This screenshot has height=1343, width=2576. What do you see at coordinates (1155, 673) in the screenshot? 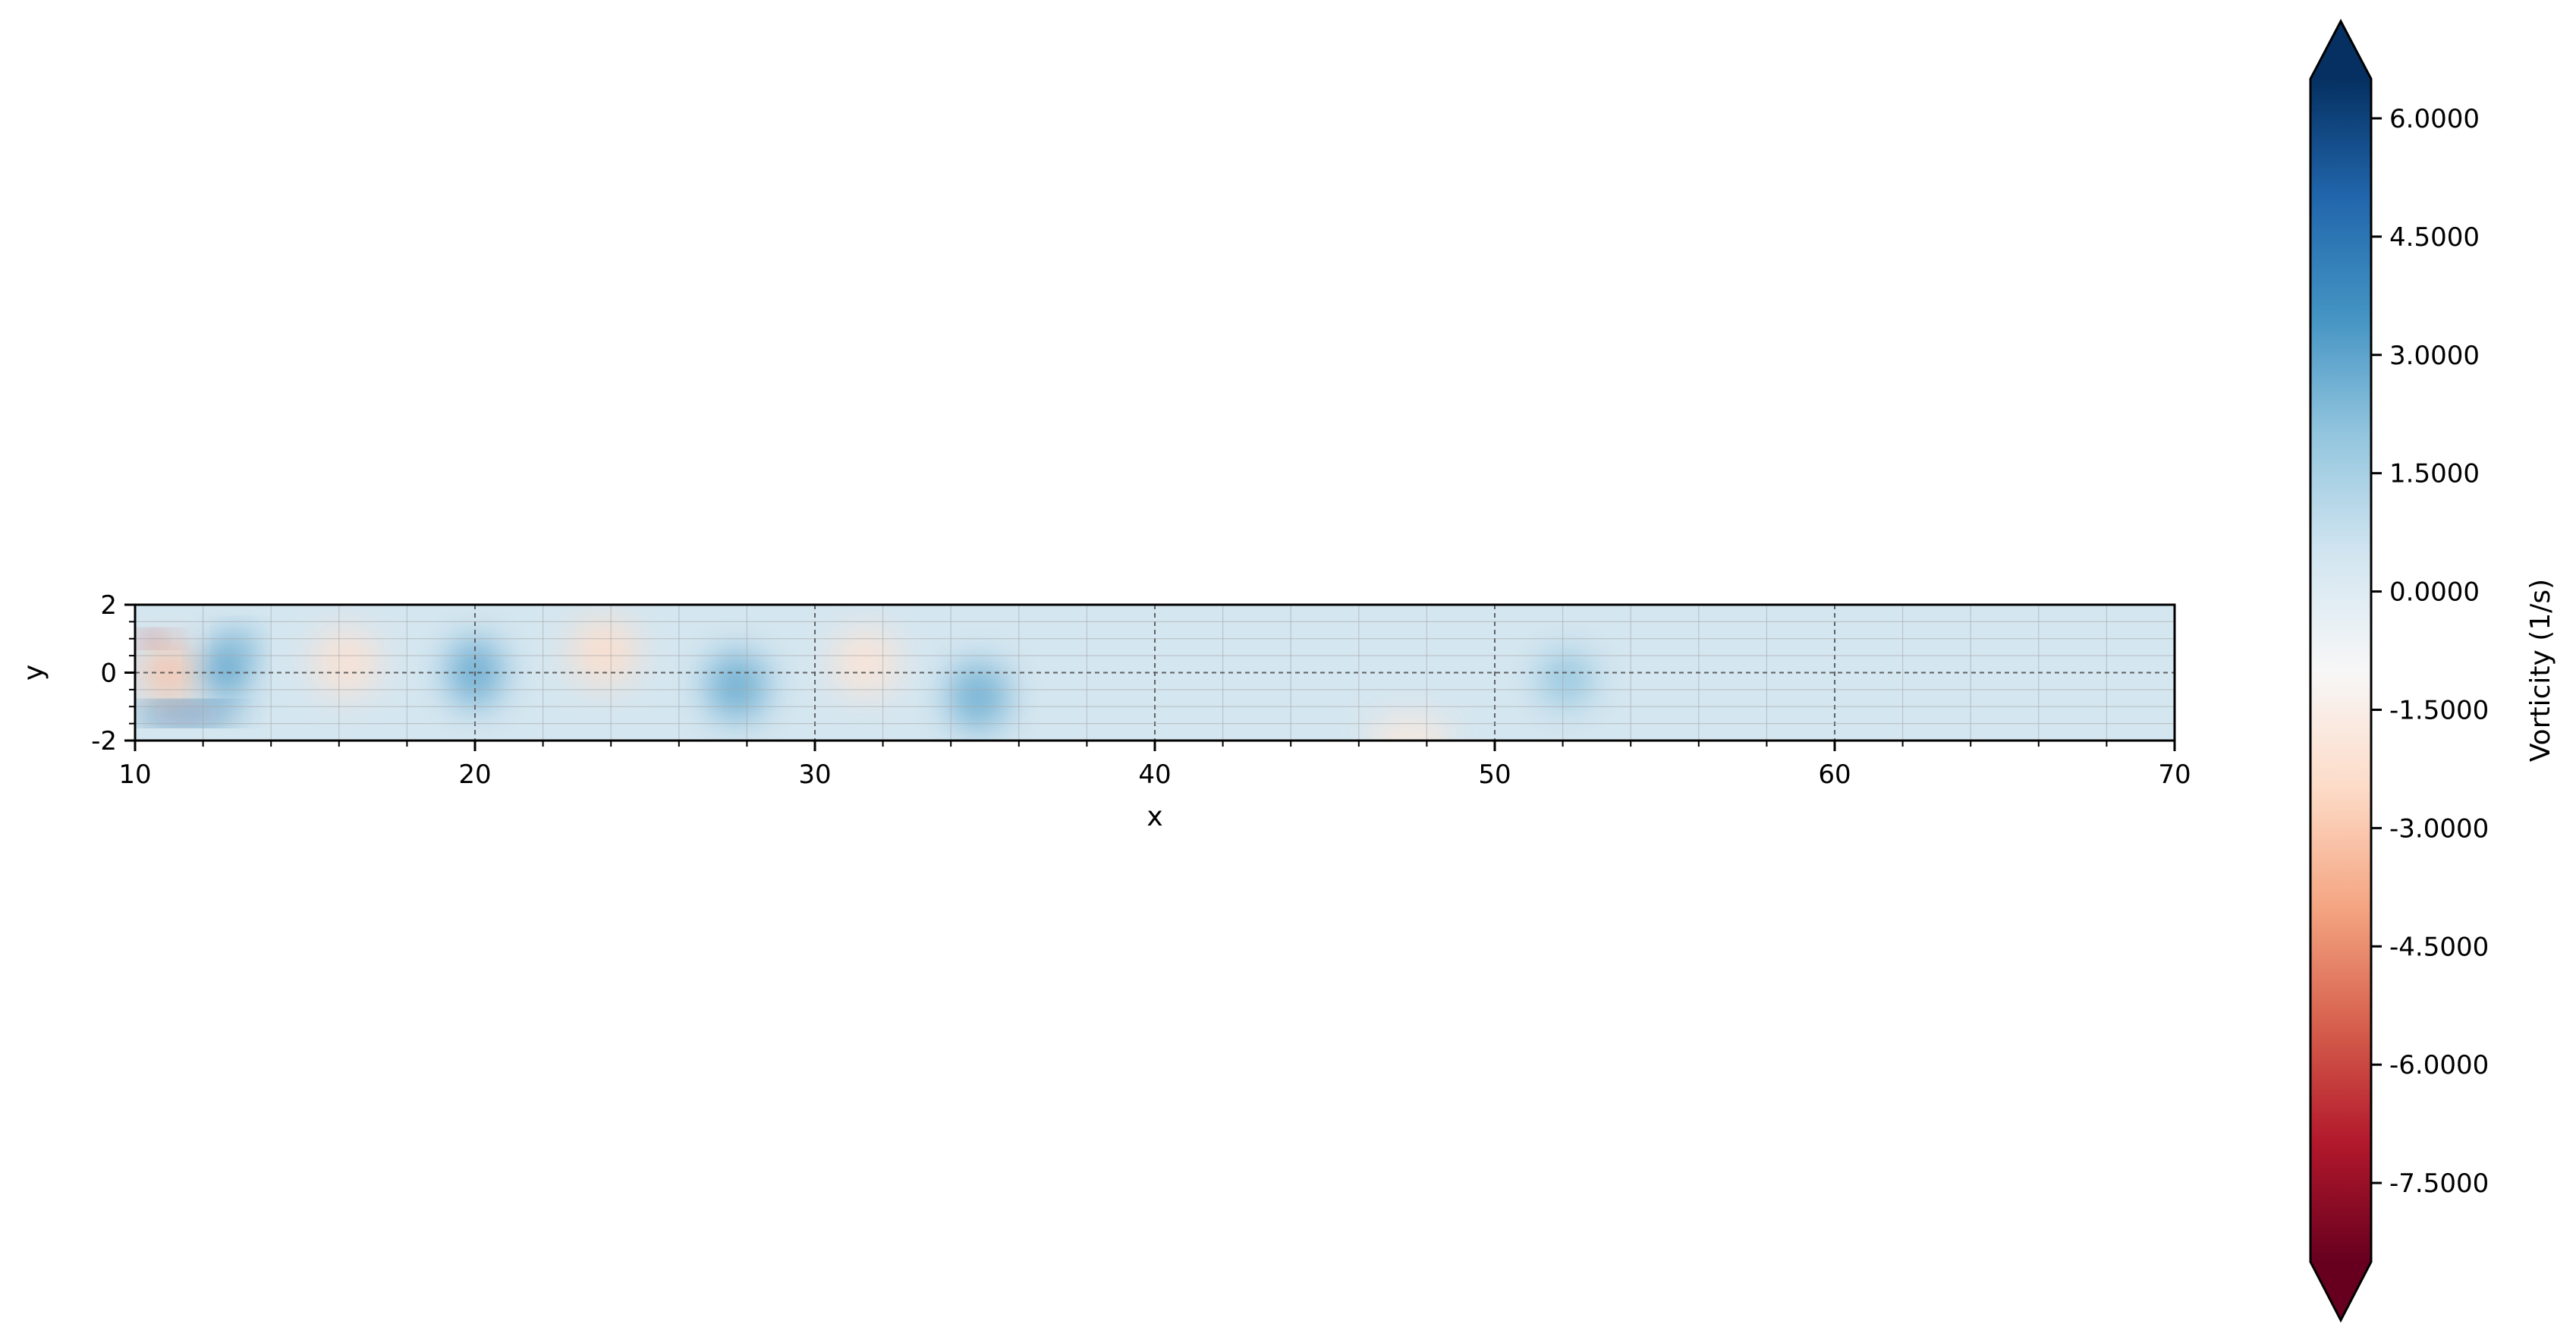
I see `grid-lines` at bounding box center [1155, 673].